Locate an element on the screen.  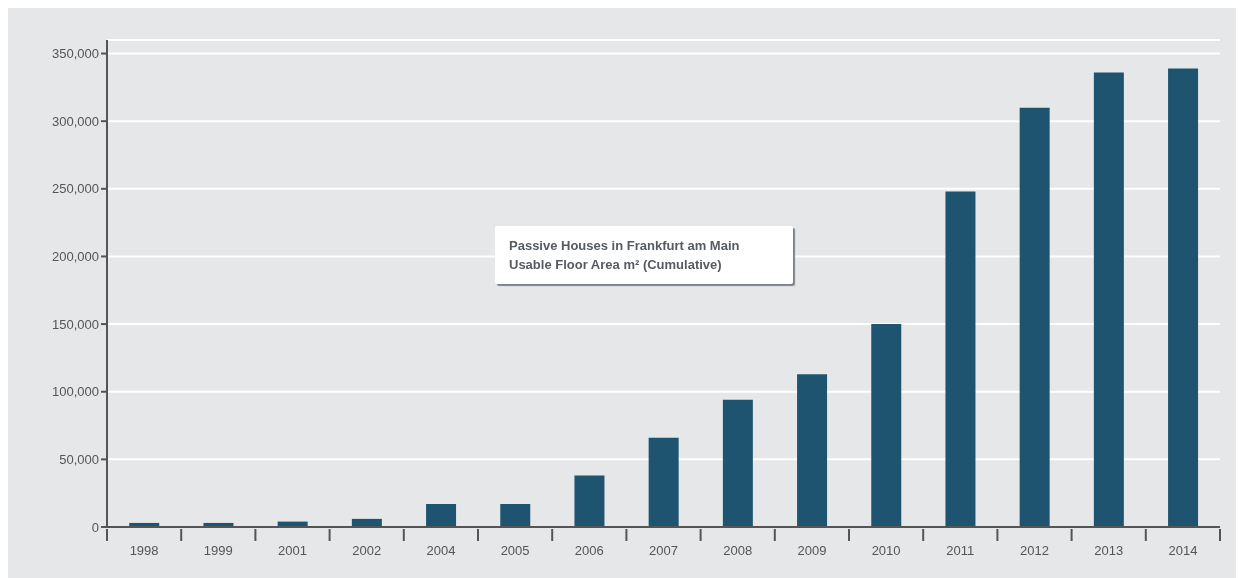
text: Passive Houses in Frankfurt am Main is located at coordinates (625, 246).